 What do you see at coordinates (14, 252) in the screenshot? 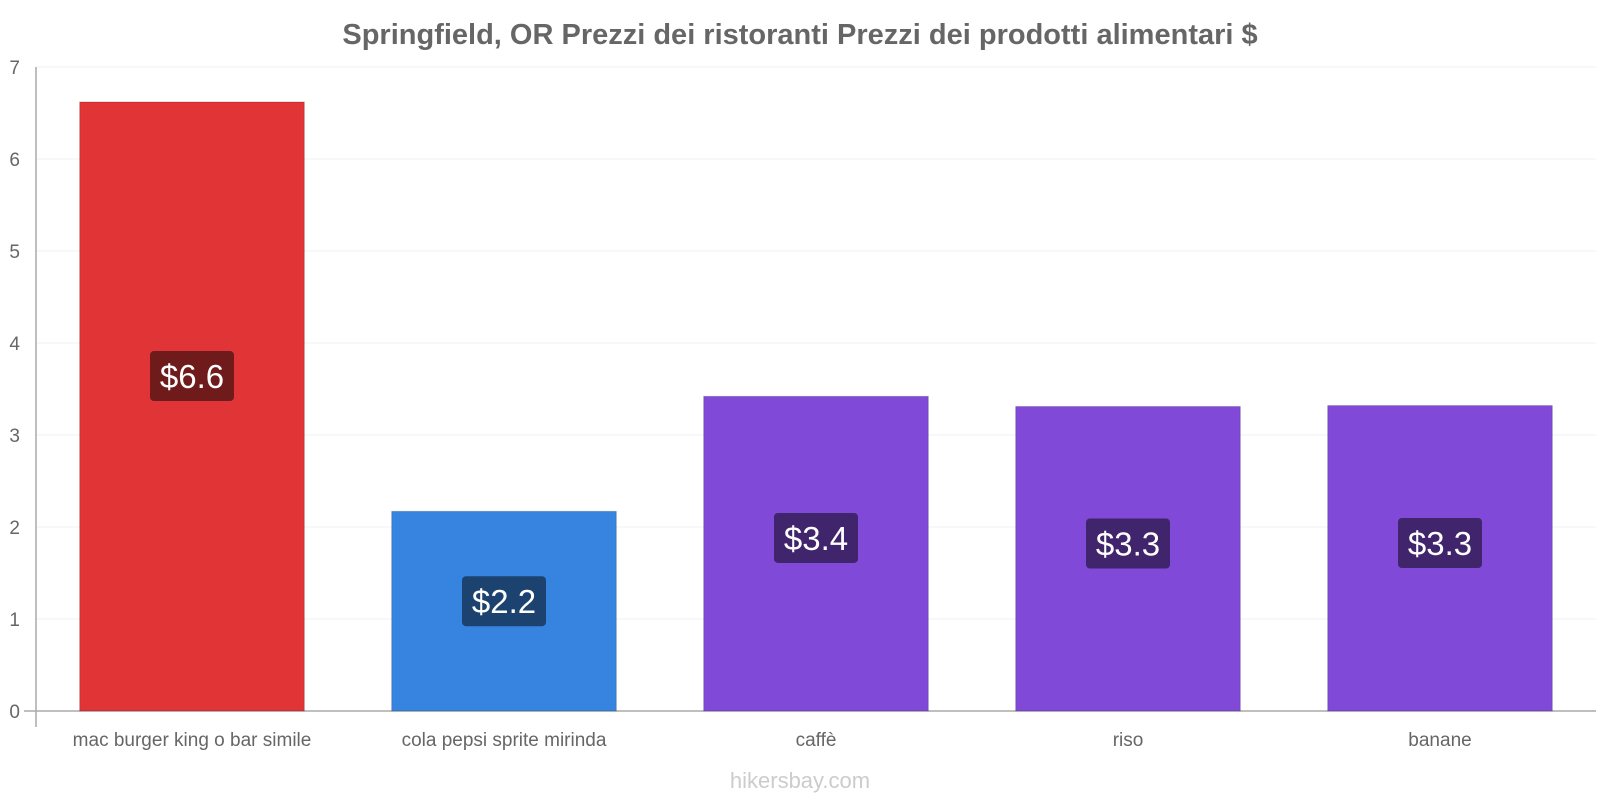
I see `y-tick-label-5: 5` at bounding box center [14, 252].